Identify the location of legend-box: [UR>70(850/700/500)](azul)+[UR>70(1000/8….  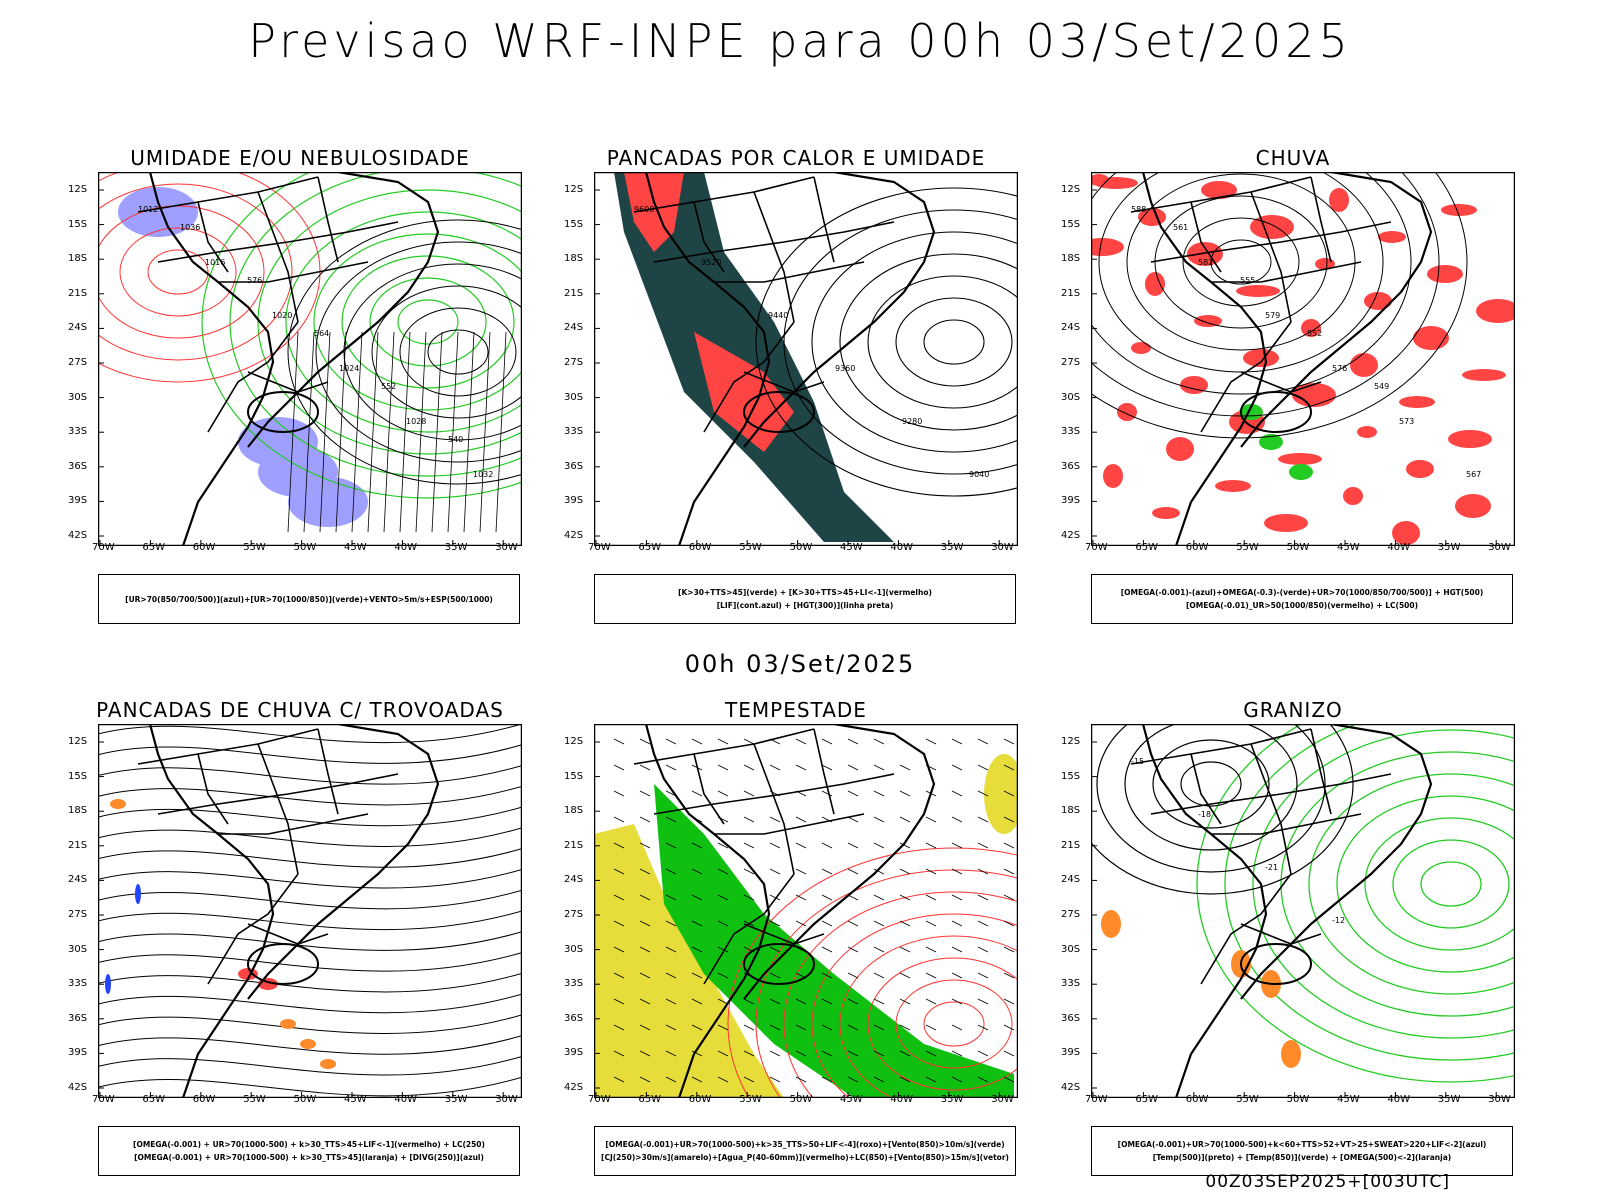
(309, 599).